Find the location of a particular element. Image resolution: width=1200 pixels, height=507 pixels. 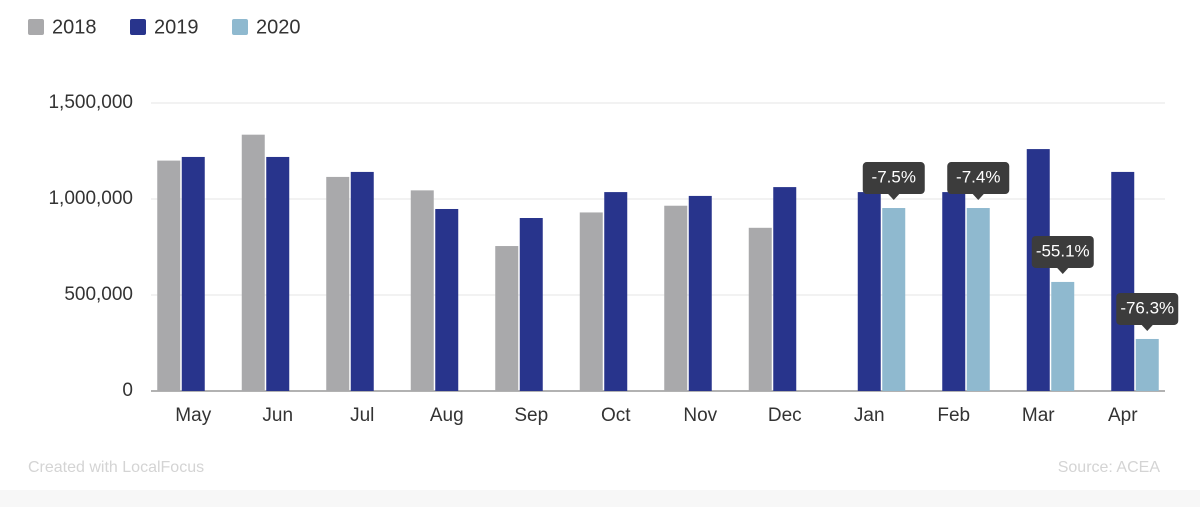

change-label: -76.3% is located at coordinates (1147, 307).